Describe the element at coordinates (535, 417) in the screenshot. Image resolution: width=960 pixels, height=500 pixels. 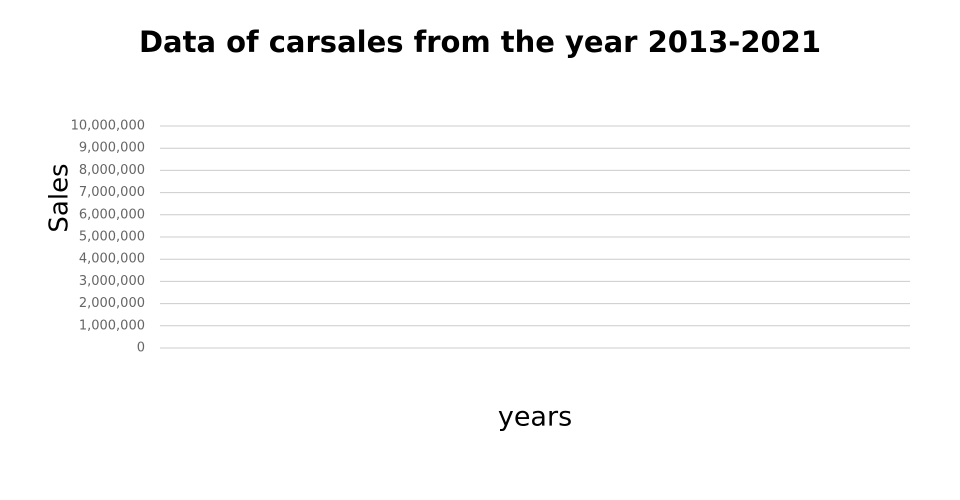
I see `x-axis-label: years` at that location.